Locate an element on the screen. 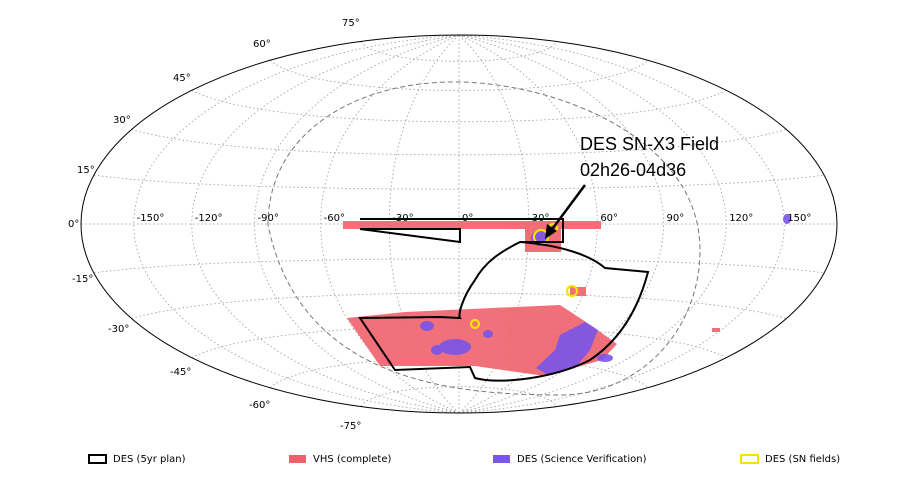 This screenshot has width=907, height=489. latitude-label: -75° is located at coordinates (350, 426).